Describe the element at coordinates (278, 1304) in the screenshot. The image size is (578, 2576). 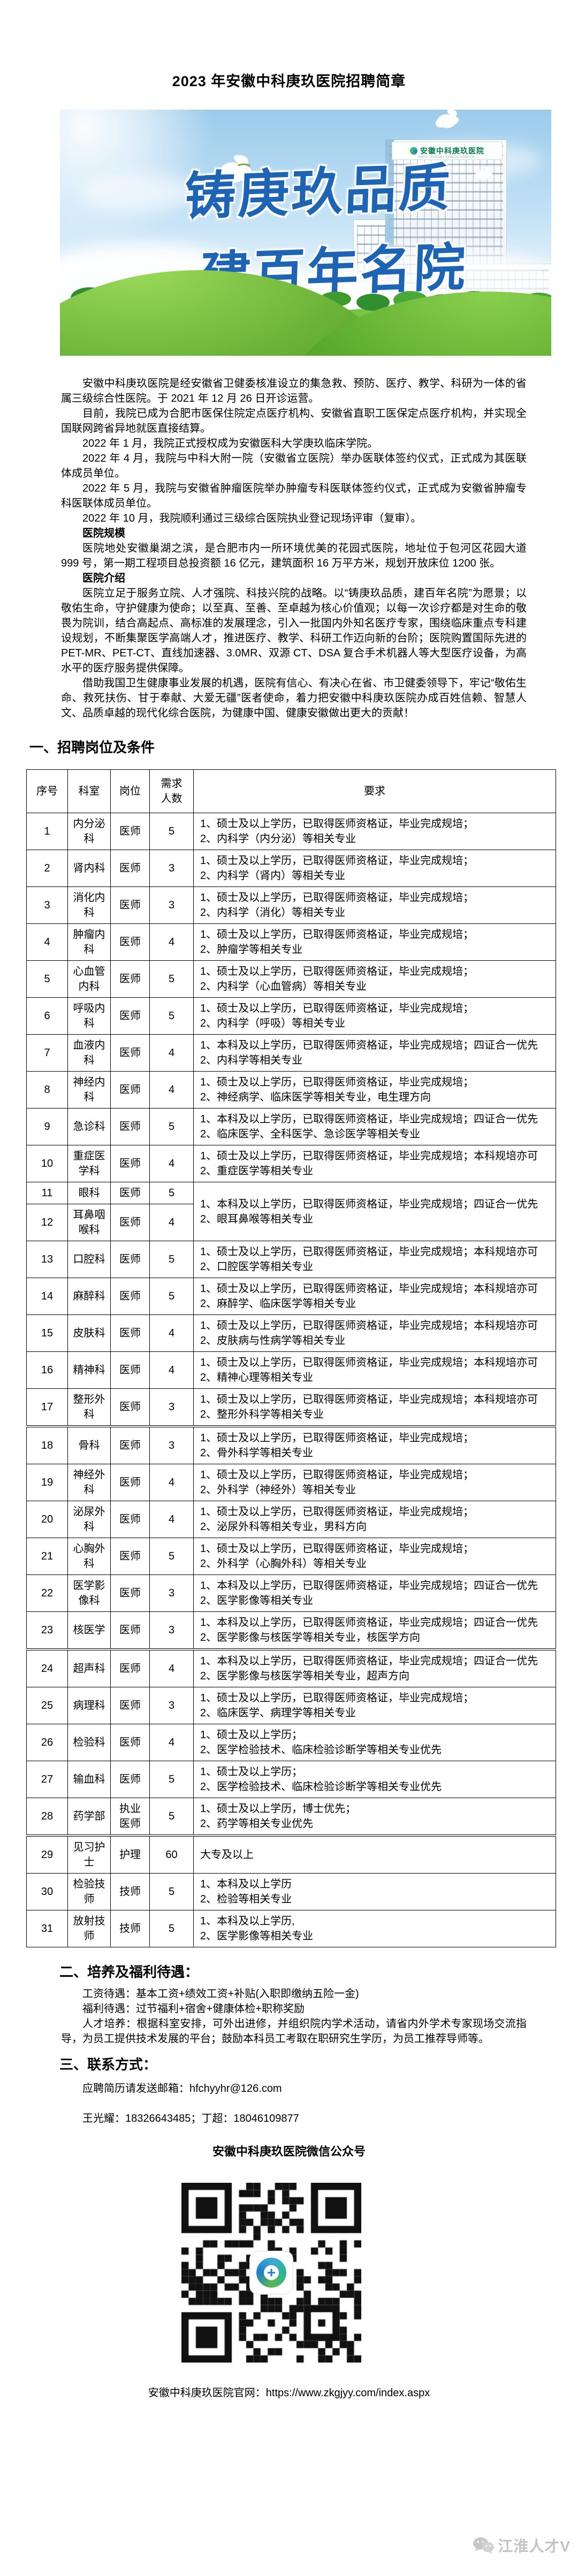
I see `requirement-line: 2、麻醉学、临床医学等相关专业` at that location.